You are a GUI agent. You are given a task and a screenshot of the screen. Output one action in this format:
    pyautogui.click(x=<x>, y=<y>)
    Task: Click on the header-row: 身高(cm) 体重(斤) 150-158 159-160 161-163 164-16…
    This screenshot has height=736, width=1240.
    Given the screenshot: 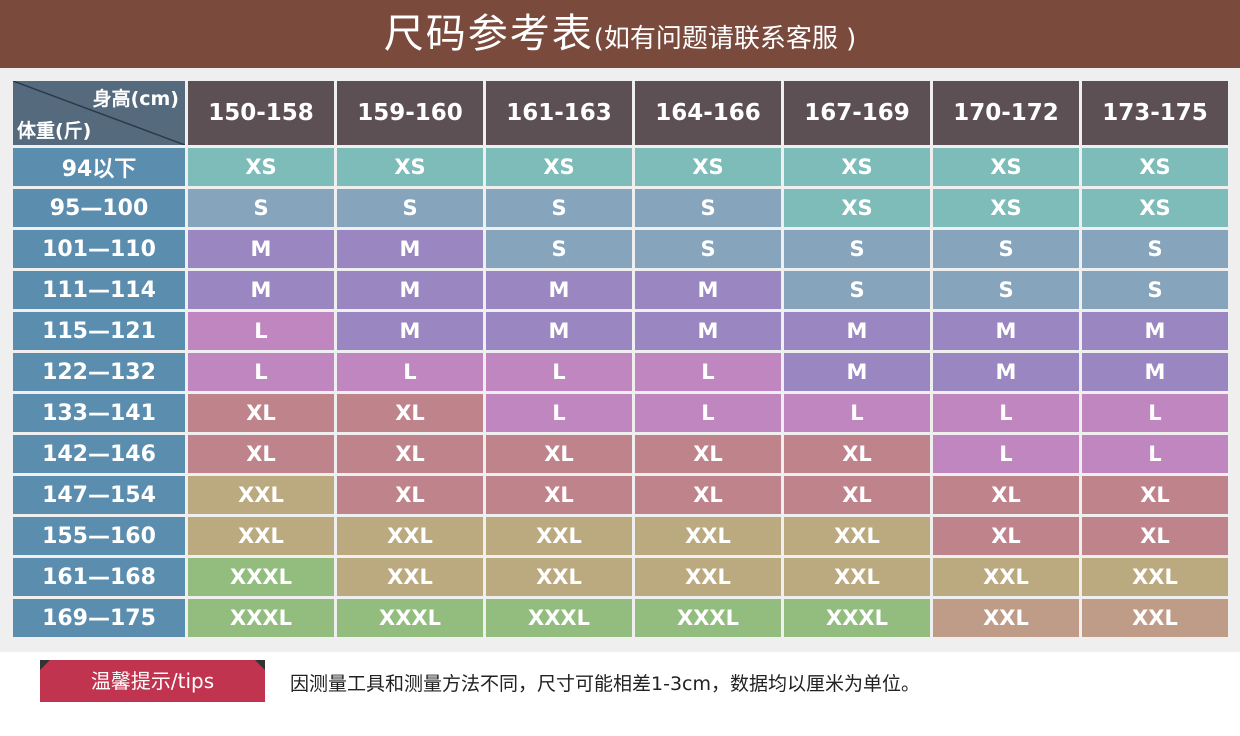 What is the action you would take?
    pyautogui.click(x=620, y=113)
    